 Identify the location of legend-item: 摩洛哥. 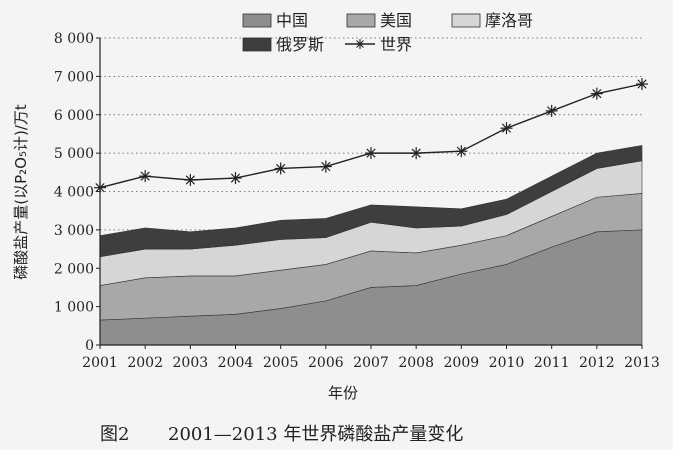
(492, 20).